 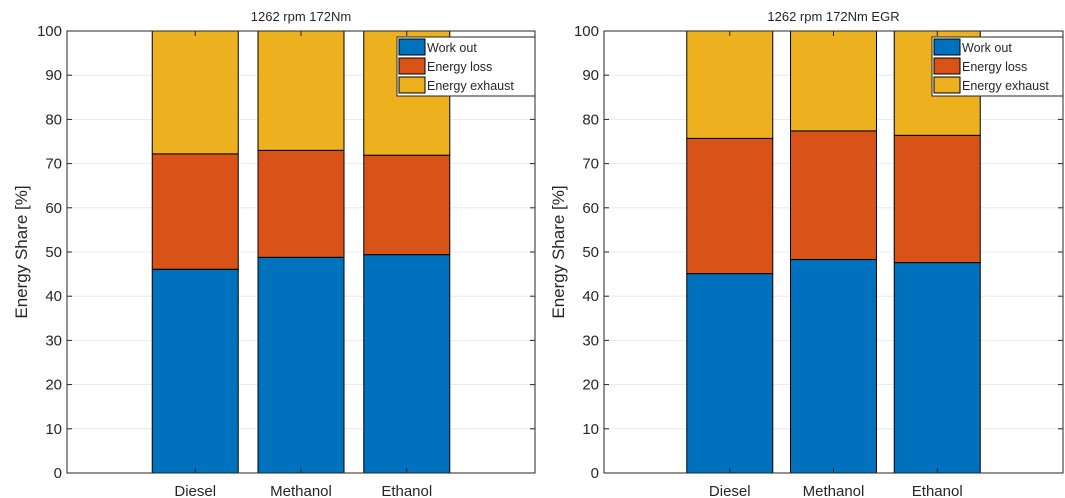 I want to click on chart-title: 1262 rpm 172Nm EGR, so click(x=833, y=16).